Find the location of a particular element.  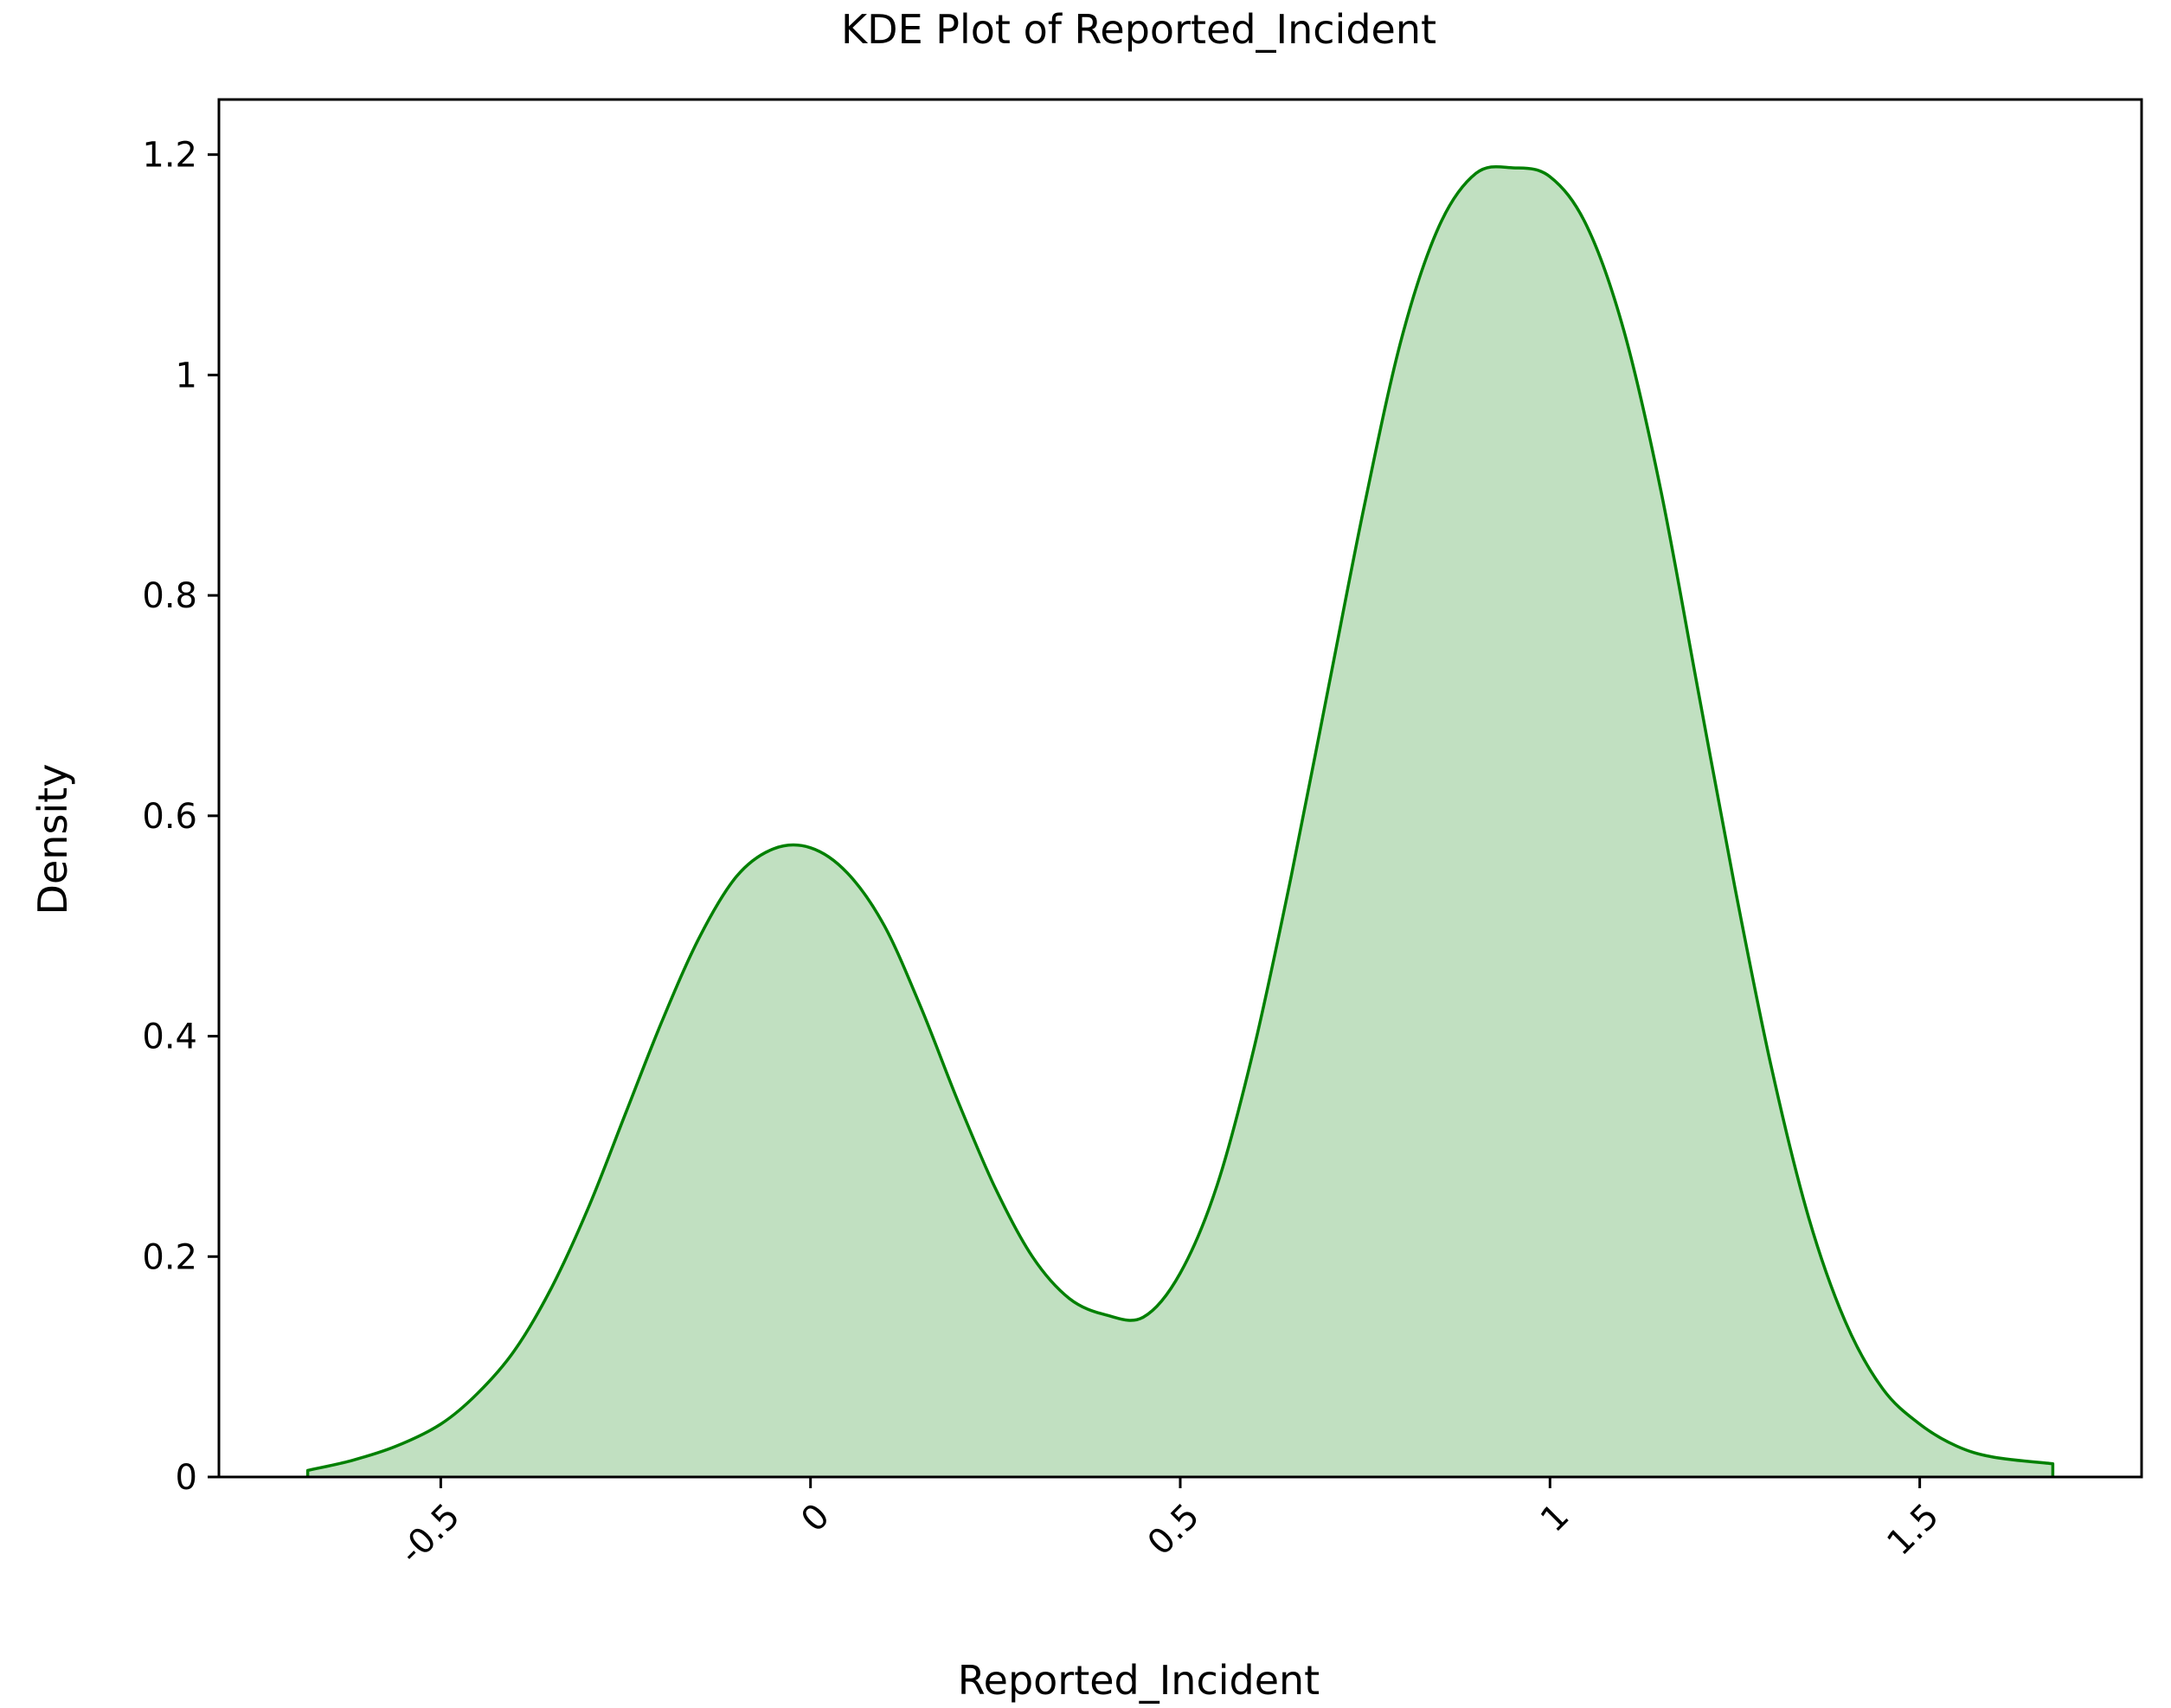

y-tick-label: 0.8 is located at coordinates (169, 596).